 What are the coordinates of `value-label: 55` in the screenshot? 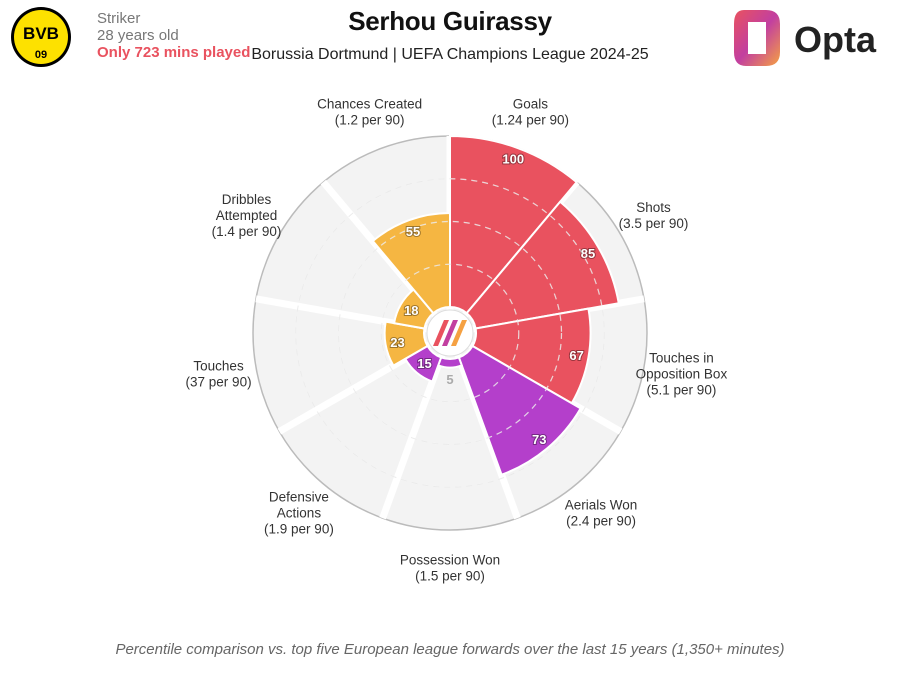 It's located at (413, 231).